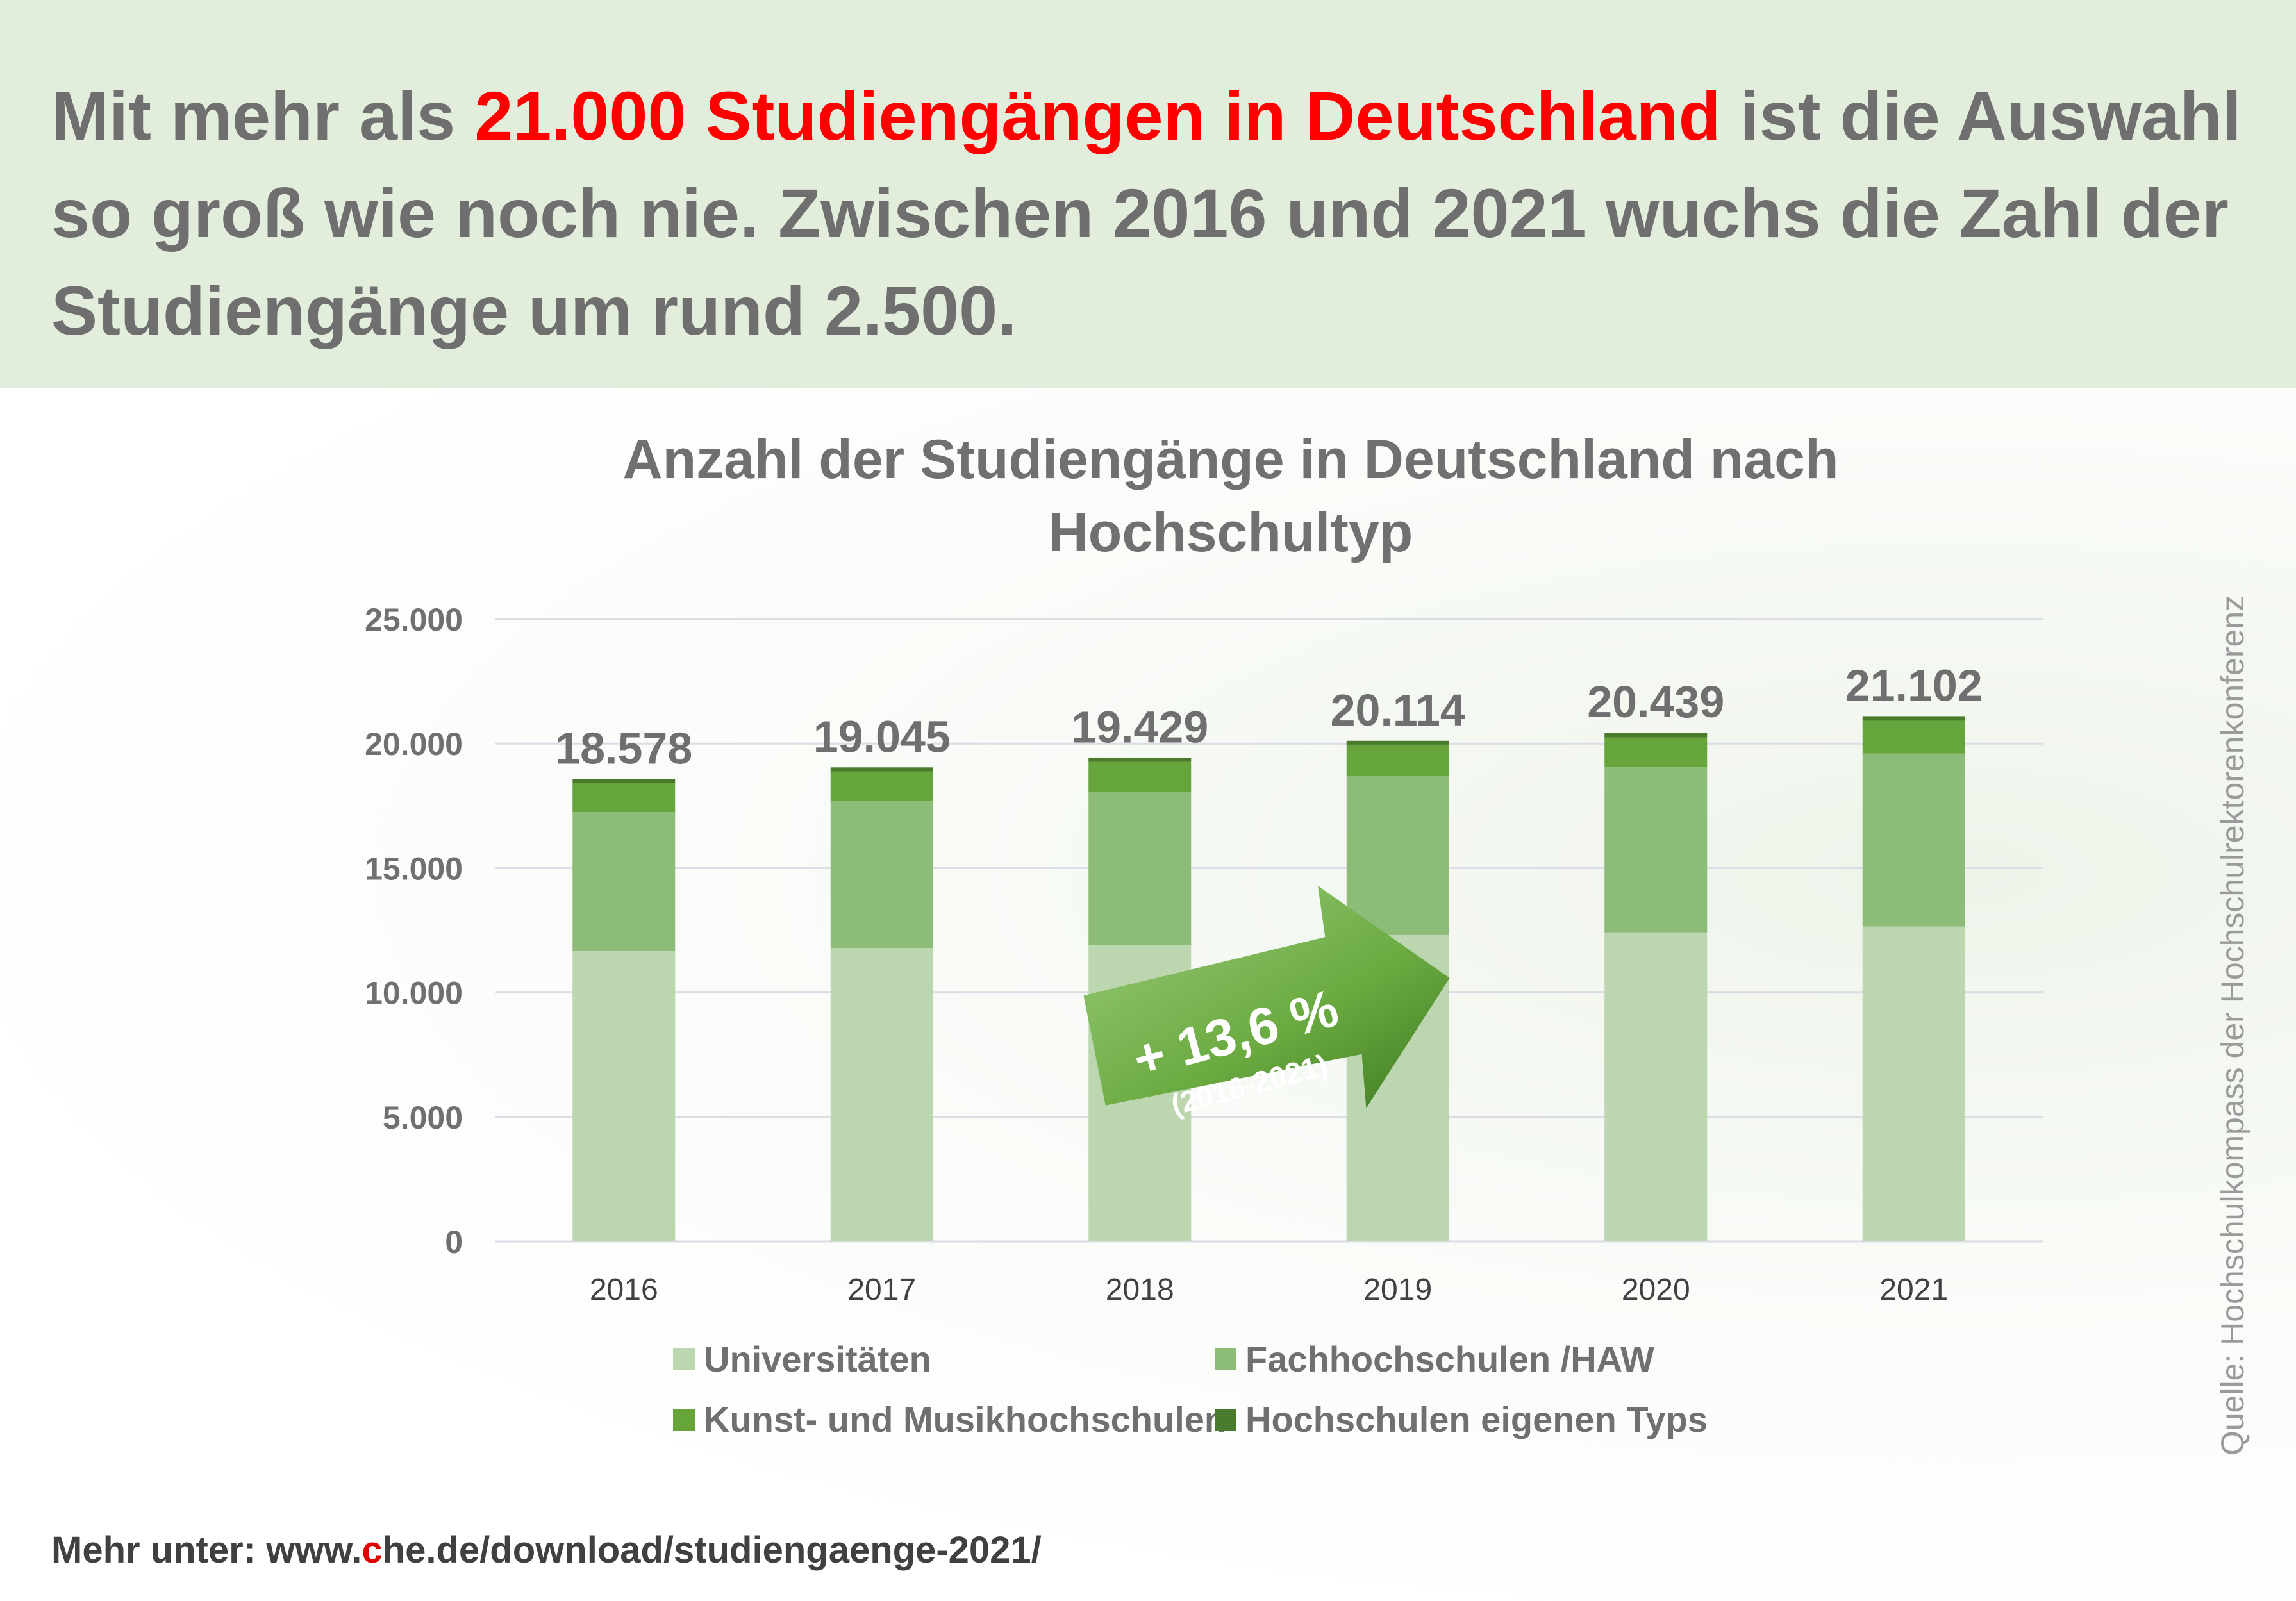  Describe the element at coordinates (1140, 1290) in the screenshot. I see `x-tick-label: 2018` at that location.